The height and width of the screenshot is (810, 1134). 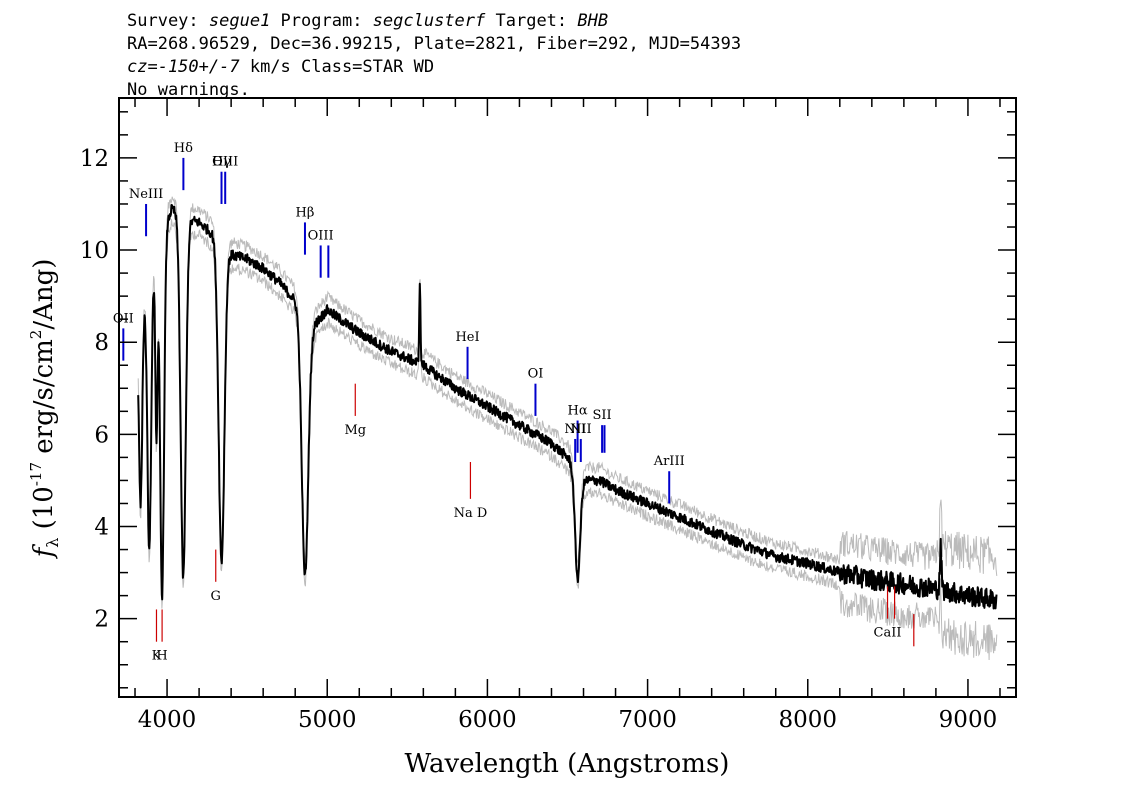 I want to click on program-label: Program:, so click(x=321, y=21).